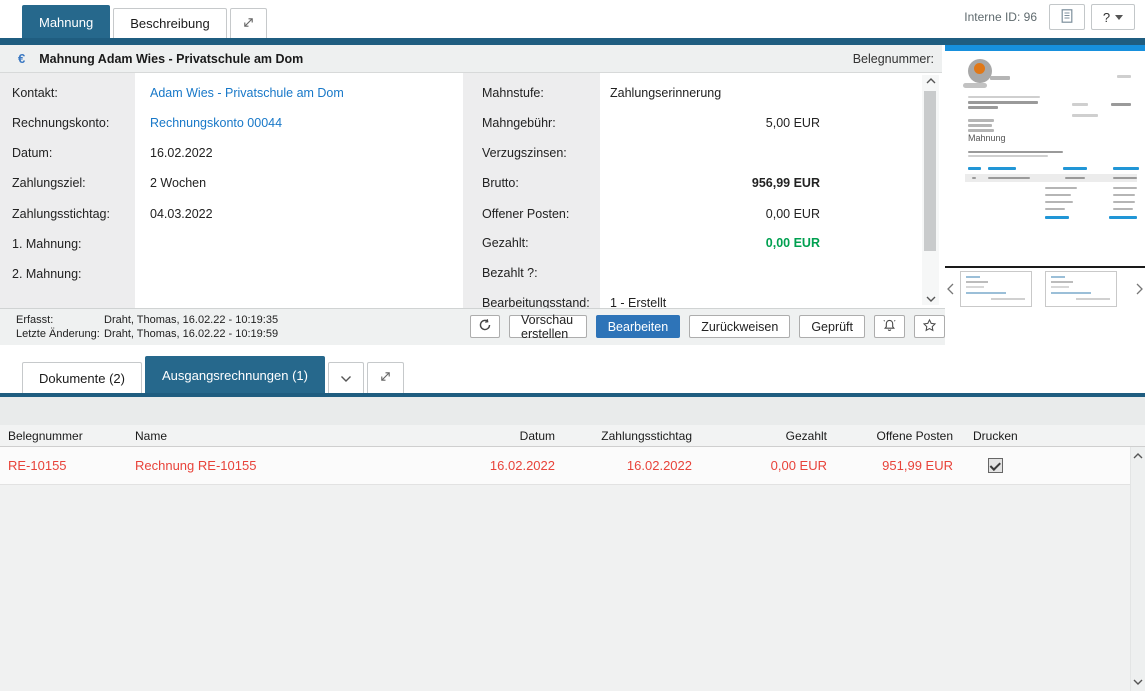 The width and height of the screenshot is (1145, 691). What do you see at coordinates (526, 214) in the screenshot?
I see `field-label: Offener Posten:` at bounding box center [526, 214].